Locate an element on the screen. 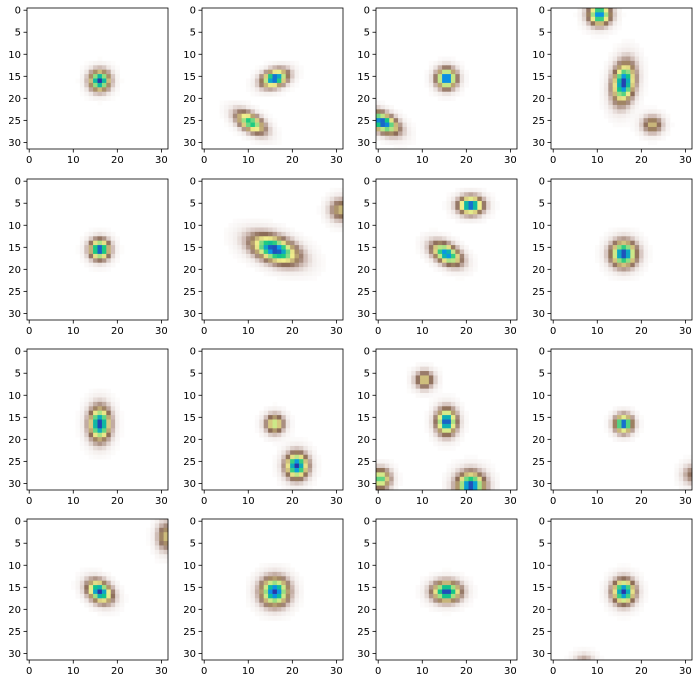  y-tick-label: 20 is located at coordinates (14, 610).